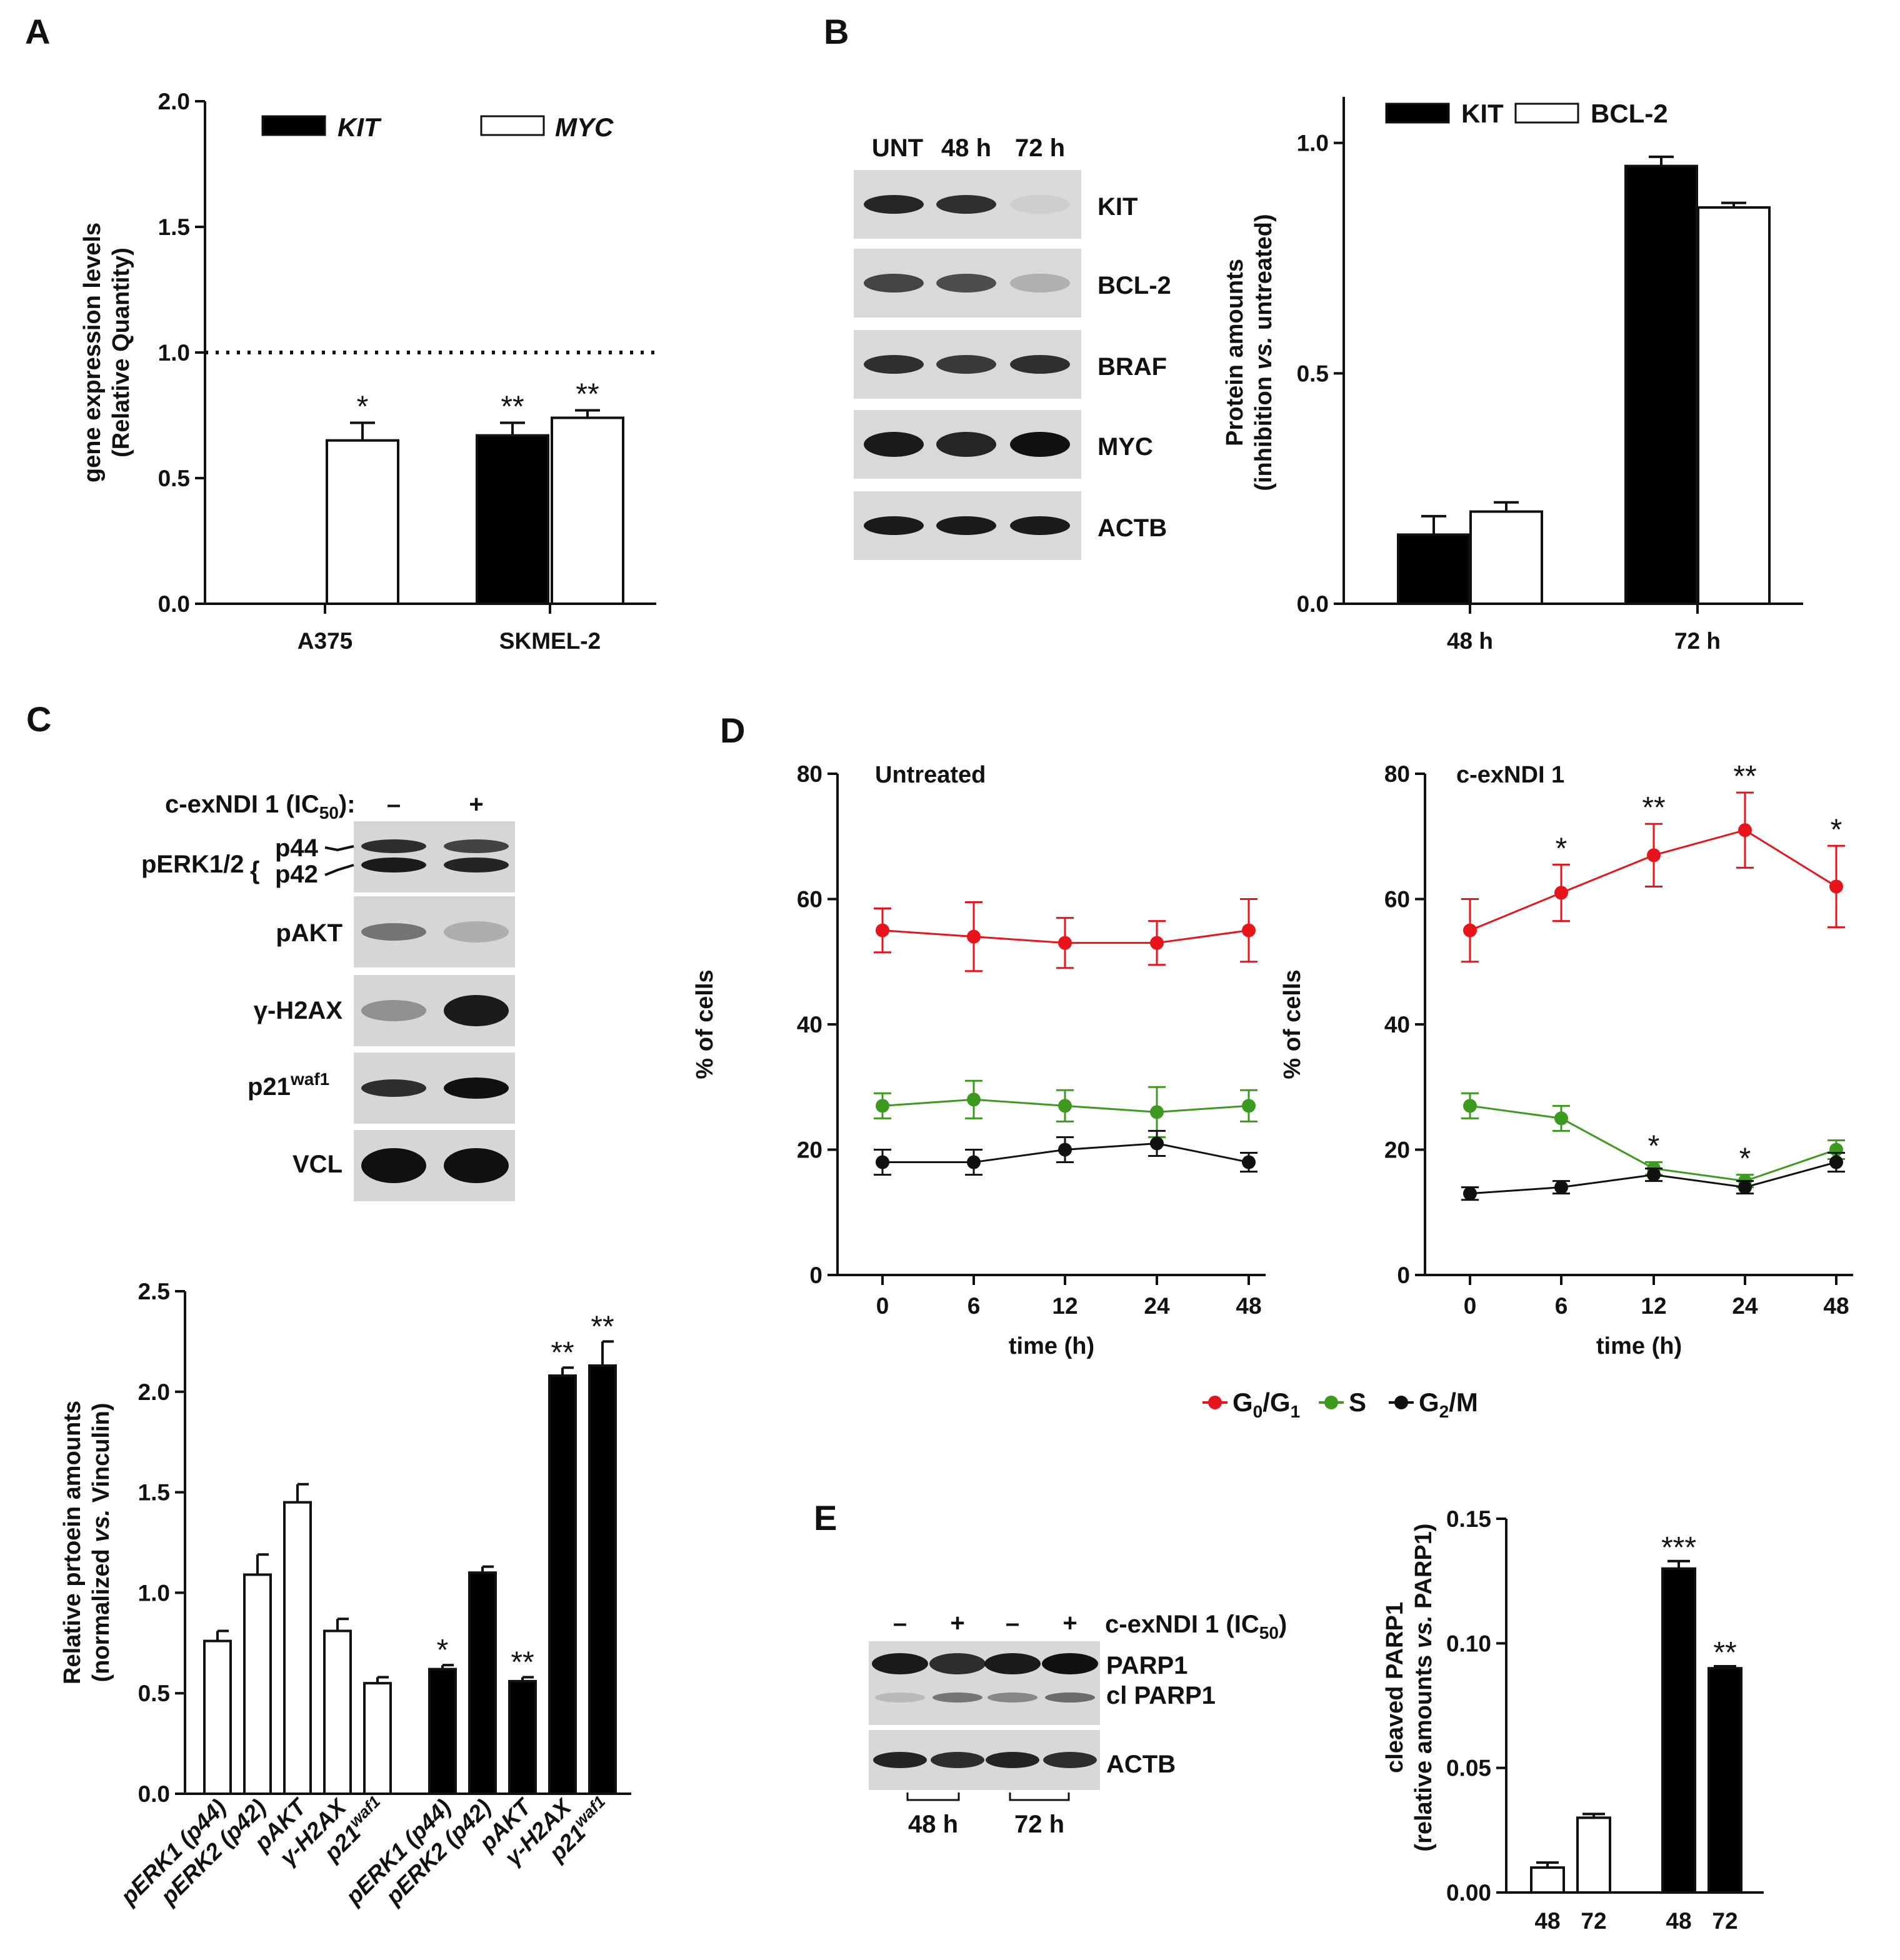  I want to click on blot-b-row-label: MYC, so click(1125, 447).